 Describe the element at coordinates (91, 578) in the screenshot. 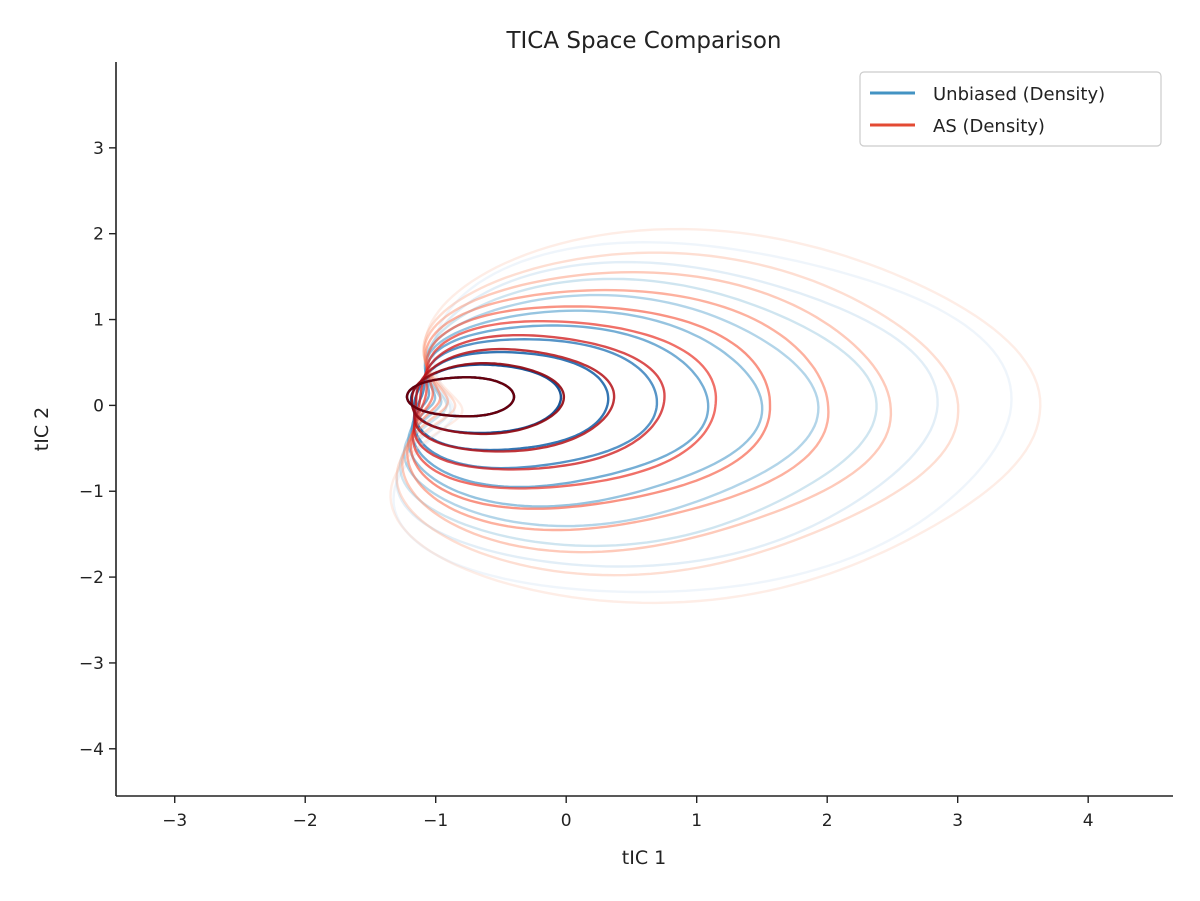

I see `y-tick-label: −2` at that location.